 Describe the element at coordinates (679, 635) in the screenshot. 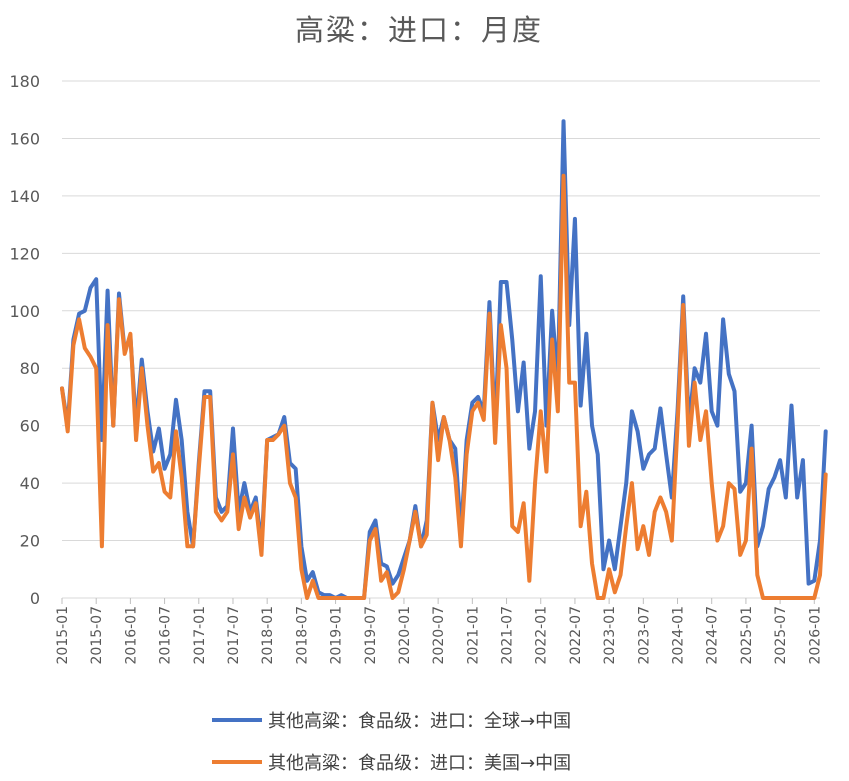

I see `x-tick-label: 2024-01` at that location.